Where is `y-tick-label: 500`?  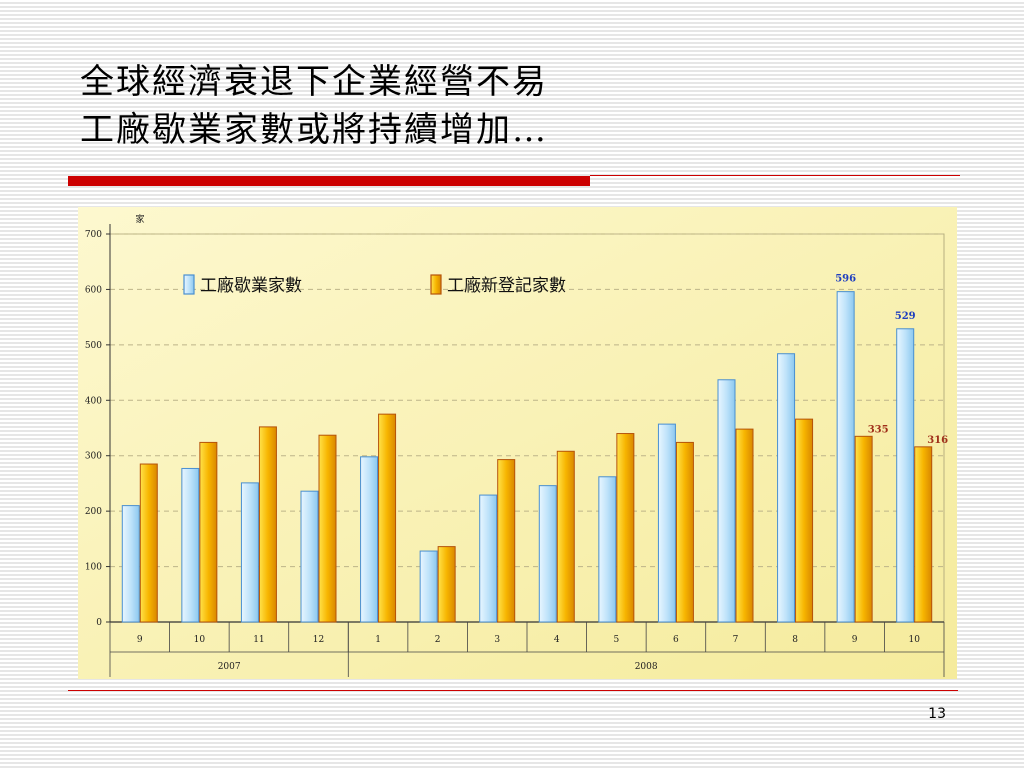
y-tick-label: 500 is located at coordinates (93, 346).